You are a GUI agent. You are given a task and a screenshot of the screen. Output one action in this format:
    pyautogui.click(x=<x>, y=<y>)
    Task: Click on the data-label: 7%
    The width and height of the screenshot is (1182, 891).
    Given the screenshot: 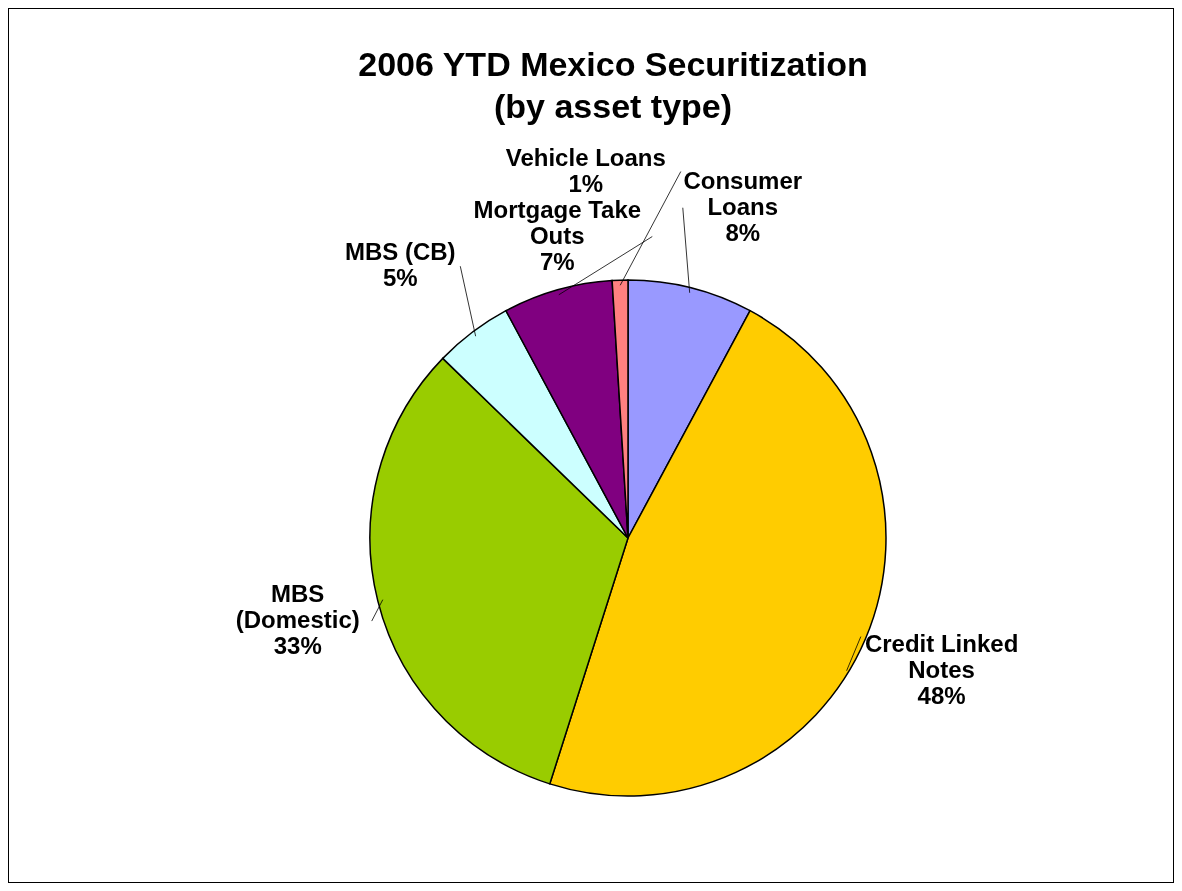 What is the action you would take?
    pyautogui.click(x=557, y=261)
    